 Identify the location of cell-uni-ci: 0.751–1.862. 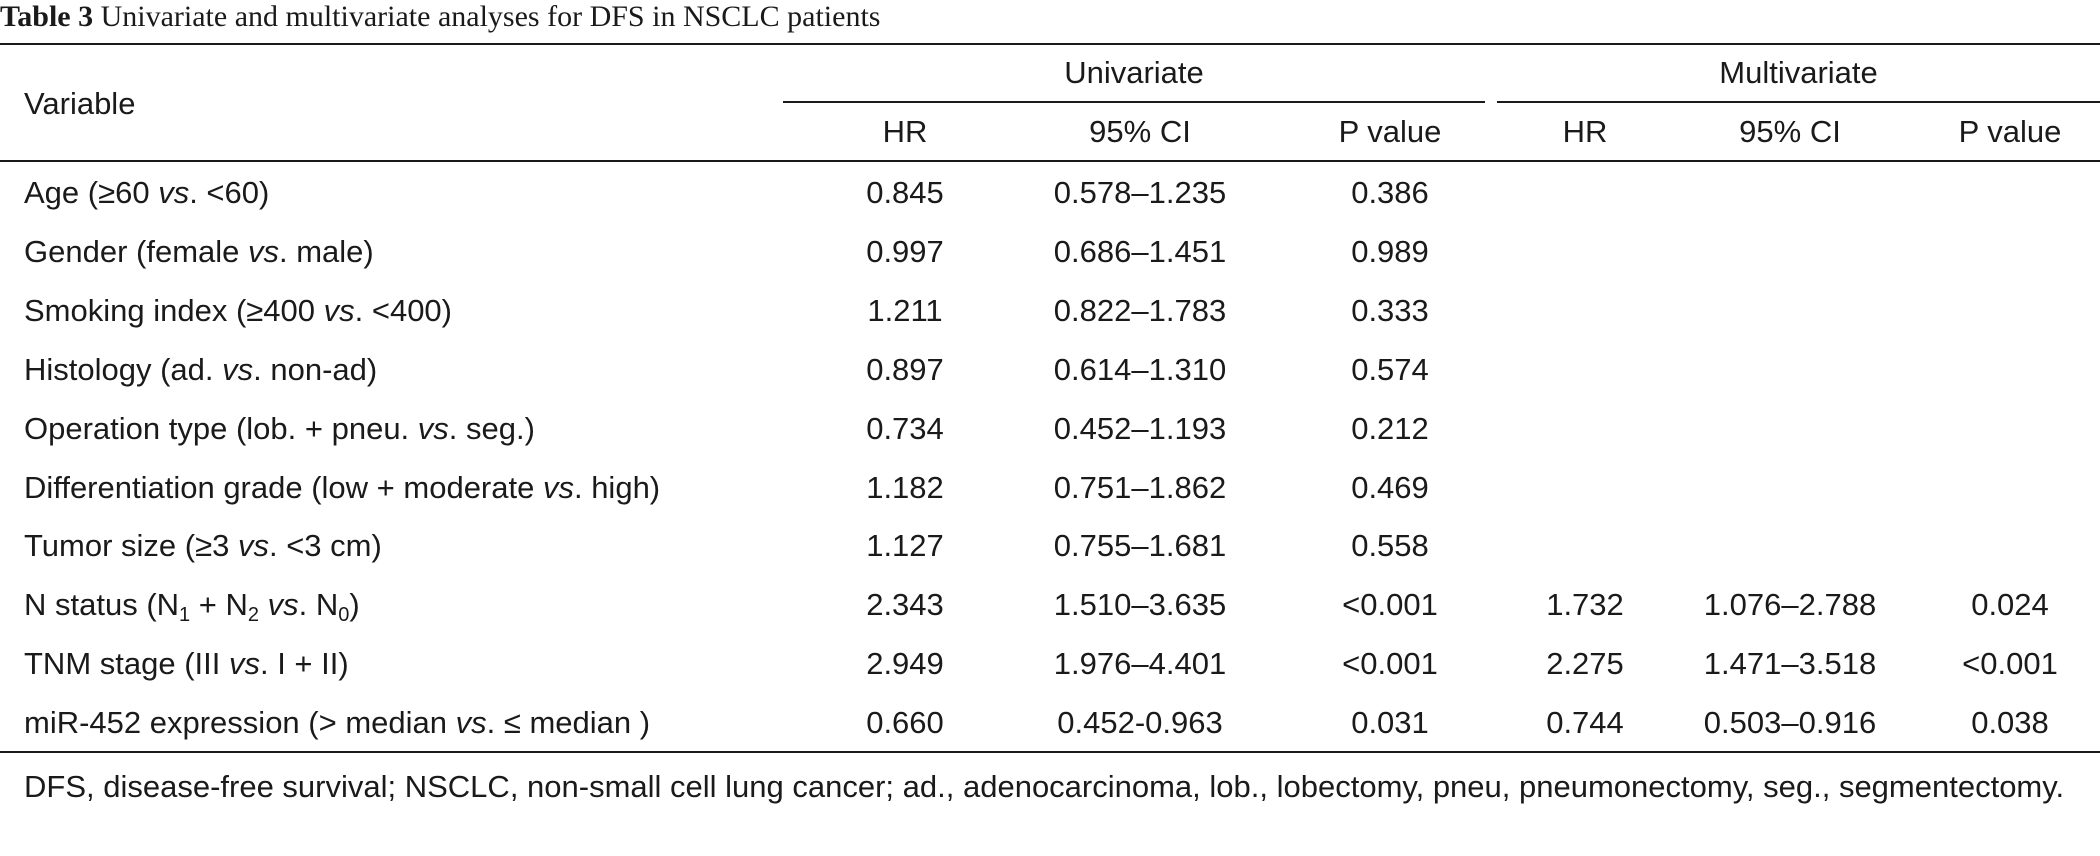
(1140, 487).